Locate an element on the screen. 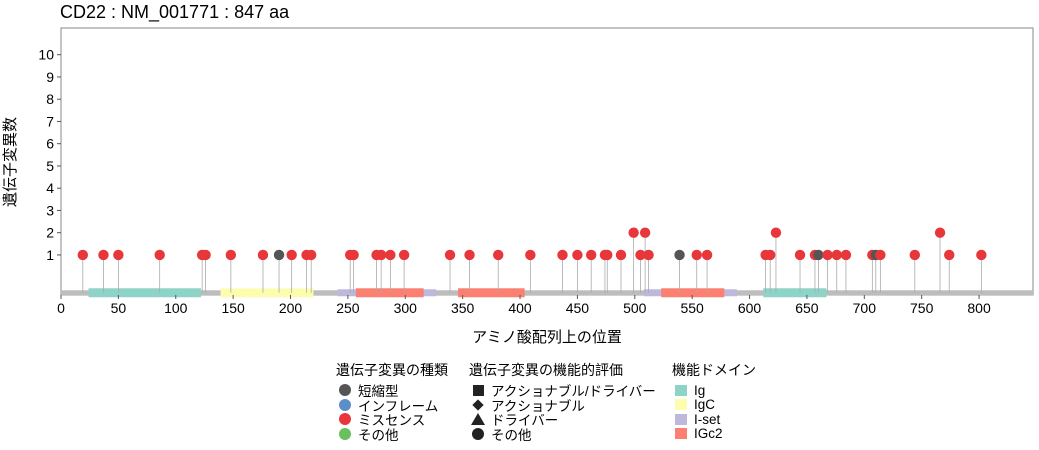 Image resolution: width=1039 pixels, height=450 pixels. x-tick-label: 550 is located at coordinates (692, 308).